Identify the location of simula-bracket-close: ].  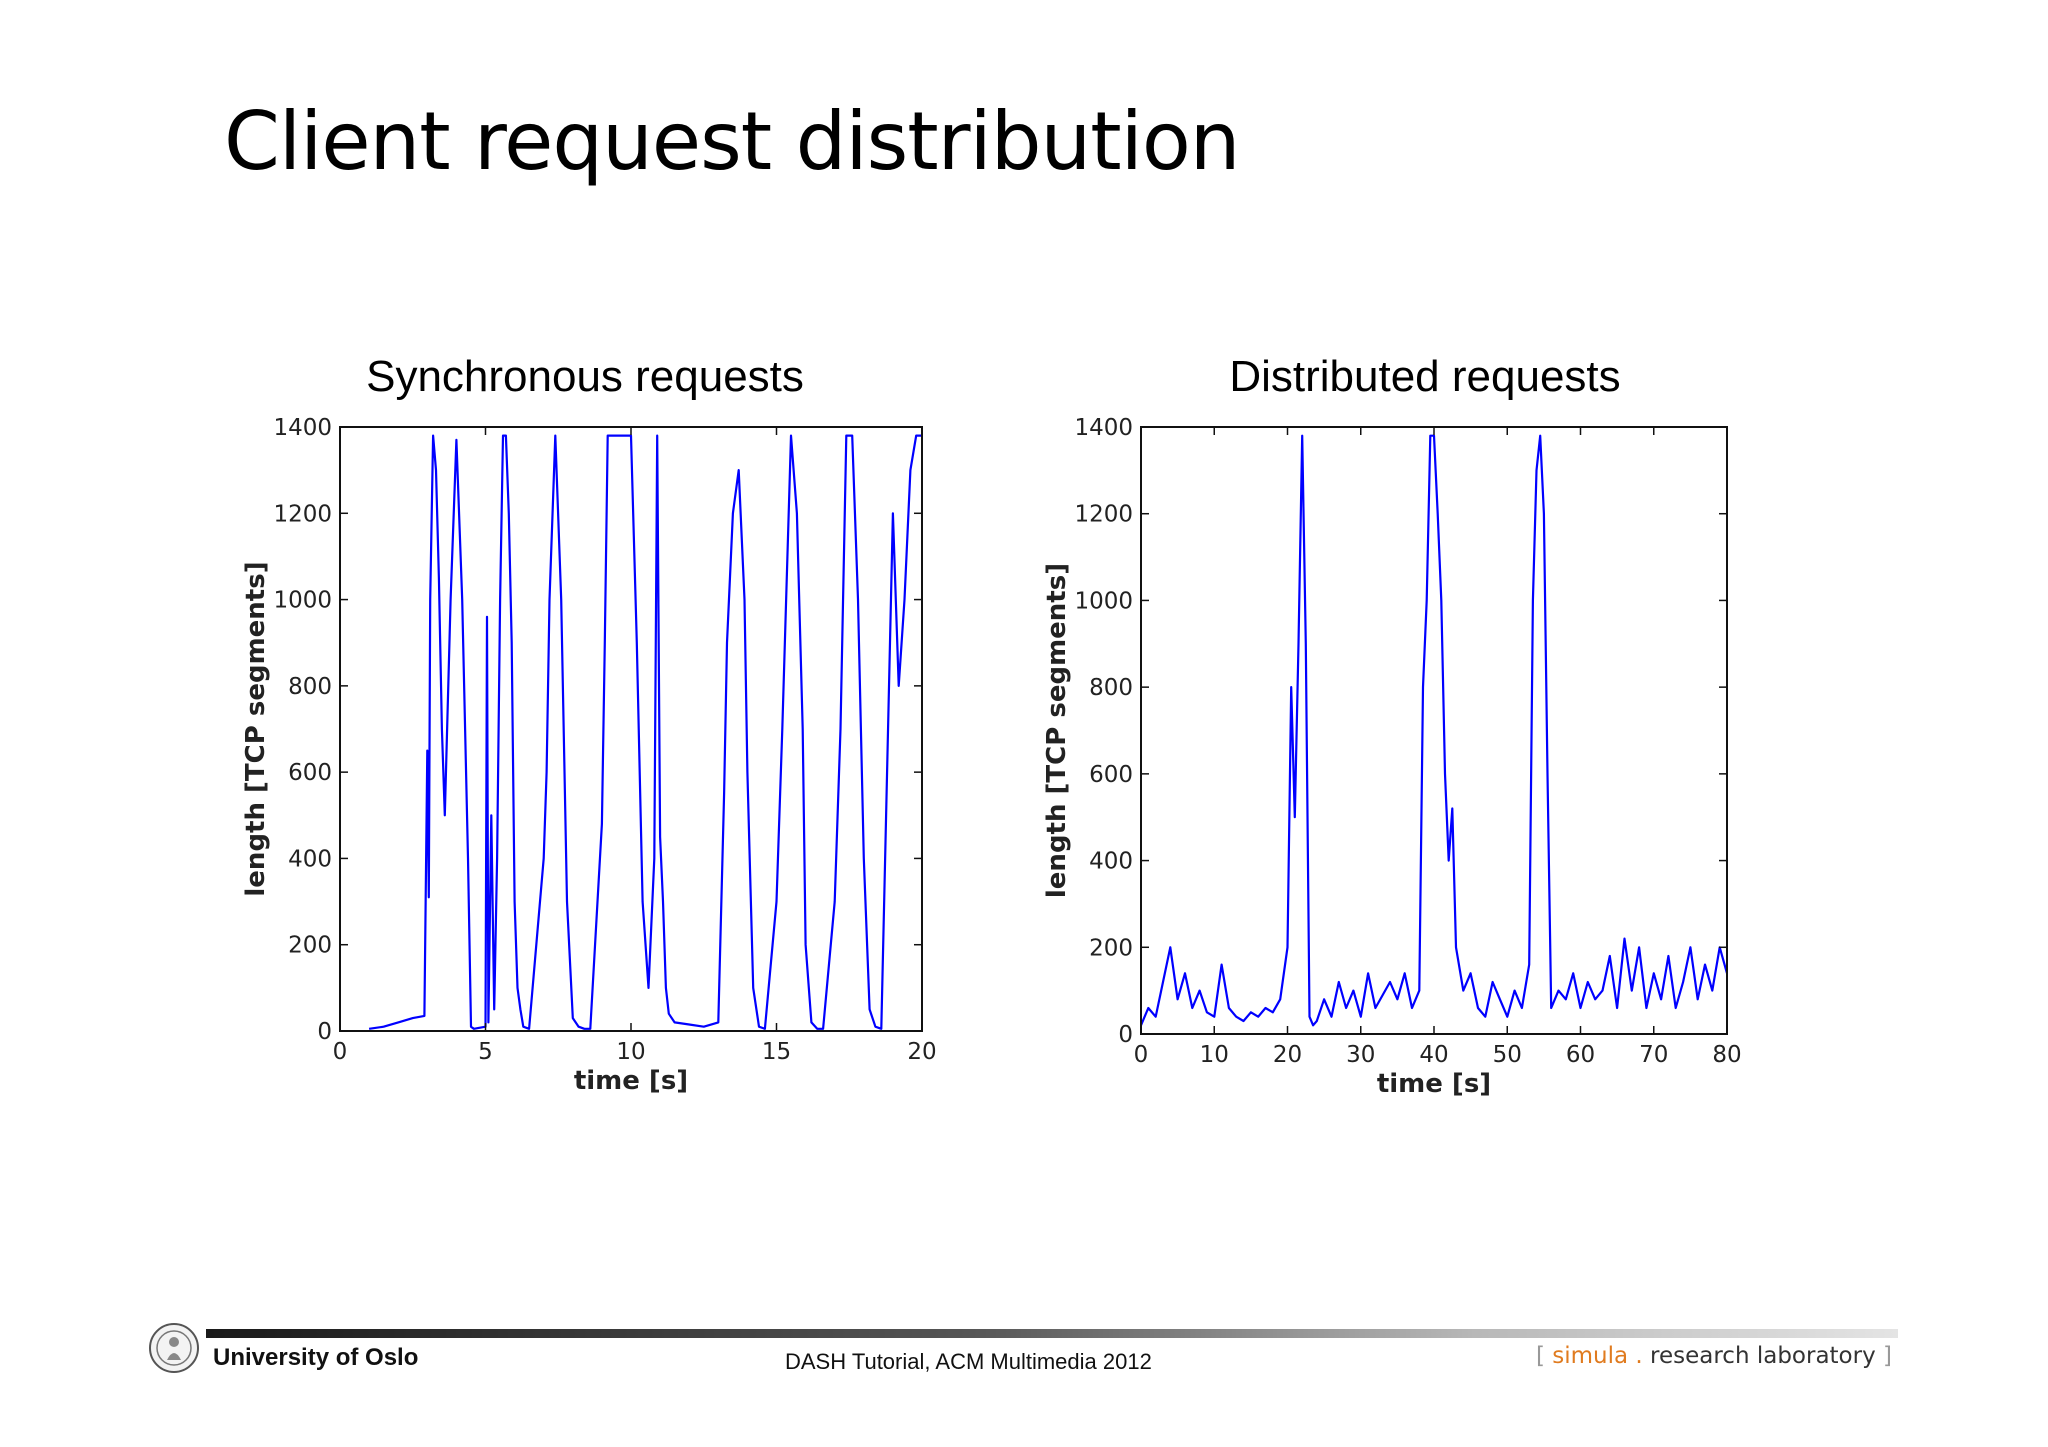
(1887, 1356).